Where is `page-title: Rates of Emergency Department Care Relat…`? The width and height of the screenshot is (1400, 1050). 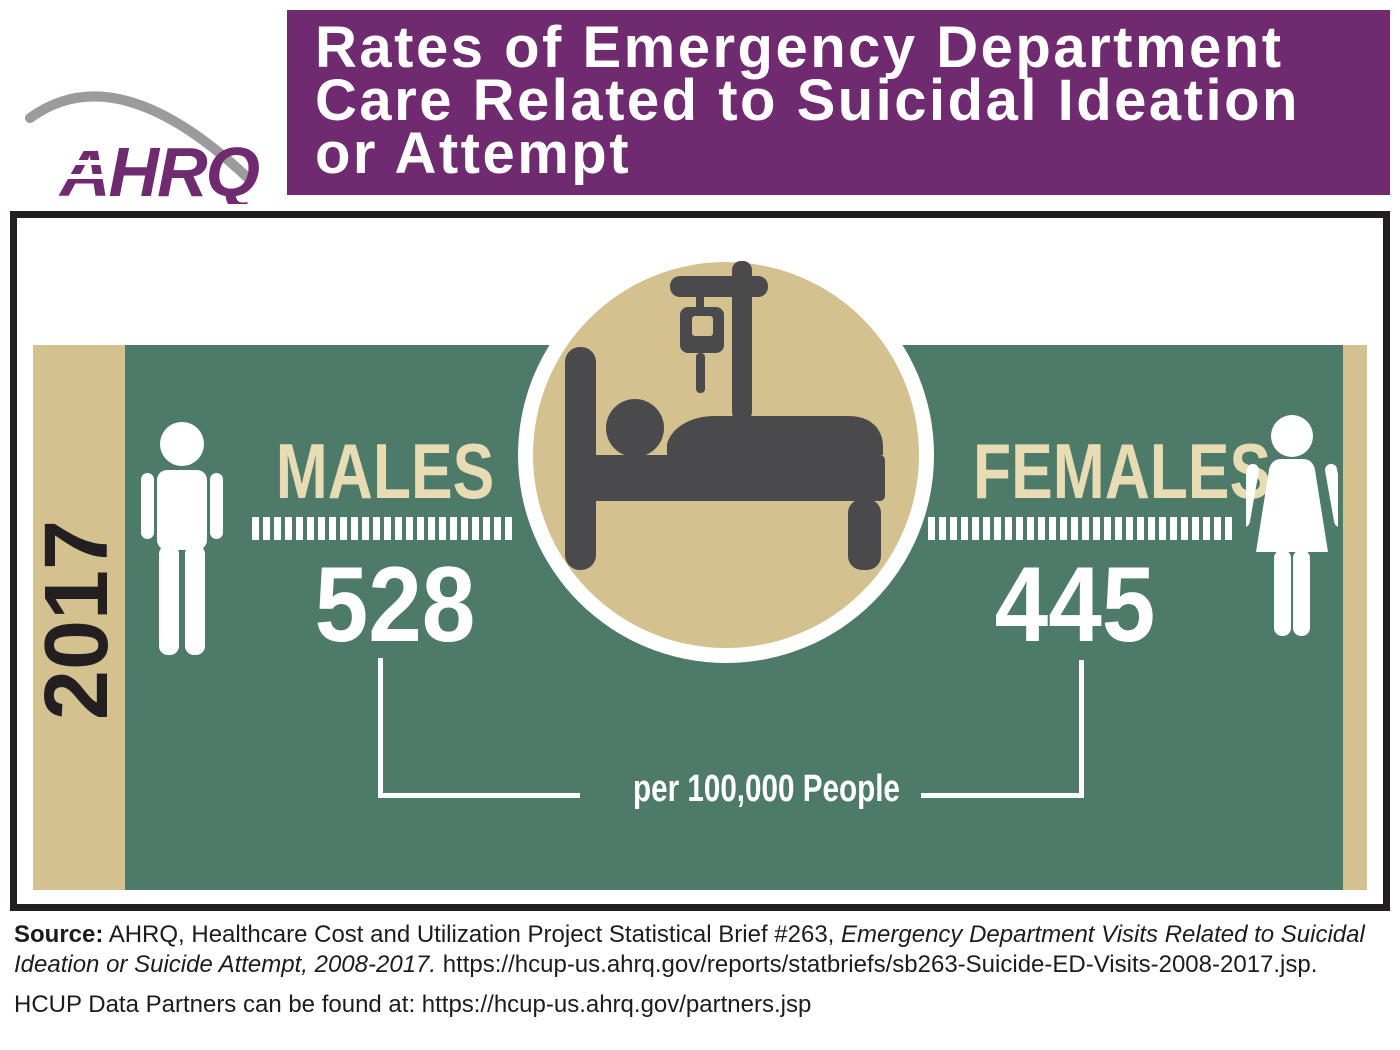 page-title: Rates of Emergency Department Care Relat… is located at coordinates (807, 100).